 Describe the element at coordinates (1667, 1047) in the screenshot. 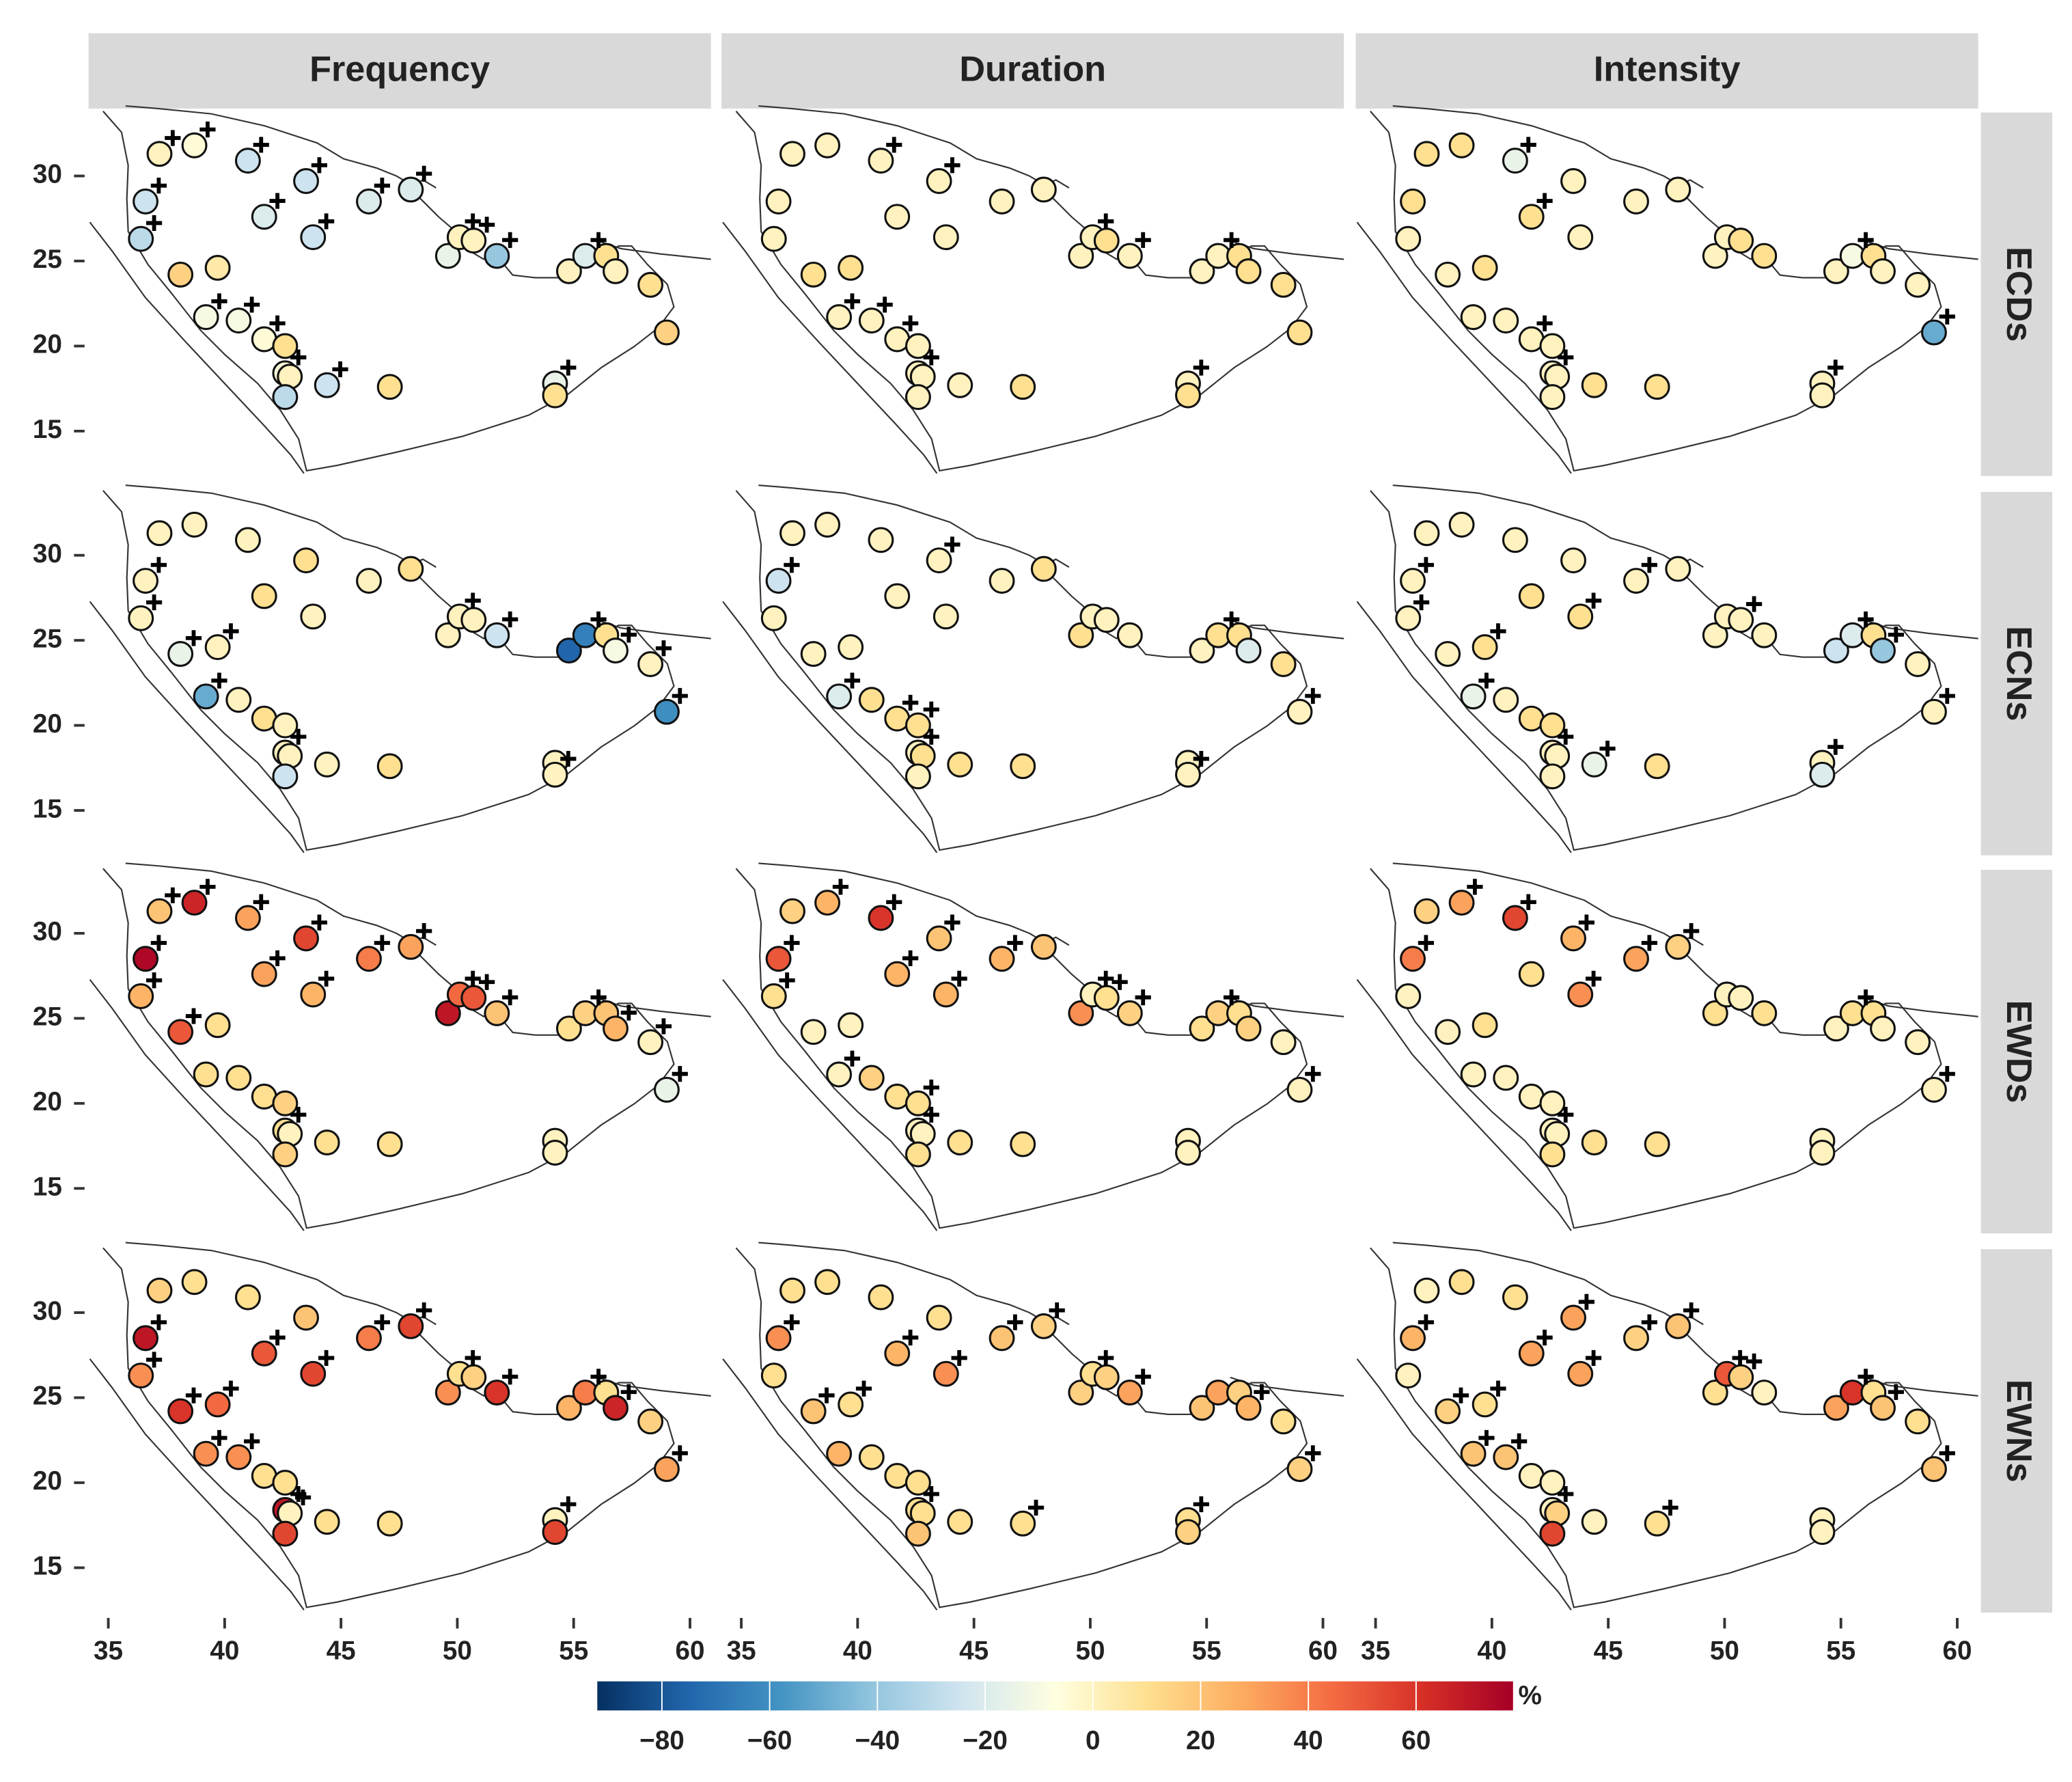

I see `panel` at that location.